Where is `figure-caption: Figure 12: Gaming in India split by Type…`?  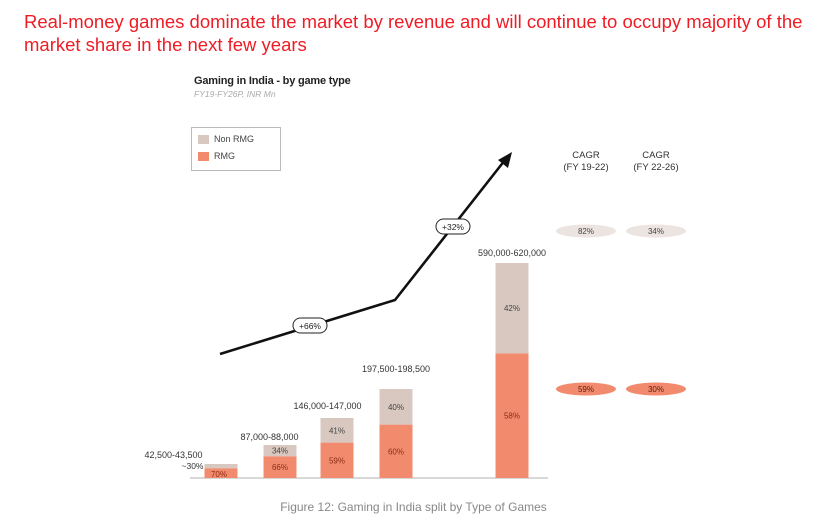 figure-caption: Figure 12: Gaming in India split by Type… is located at coordinates (413, 507).